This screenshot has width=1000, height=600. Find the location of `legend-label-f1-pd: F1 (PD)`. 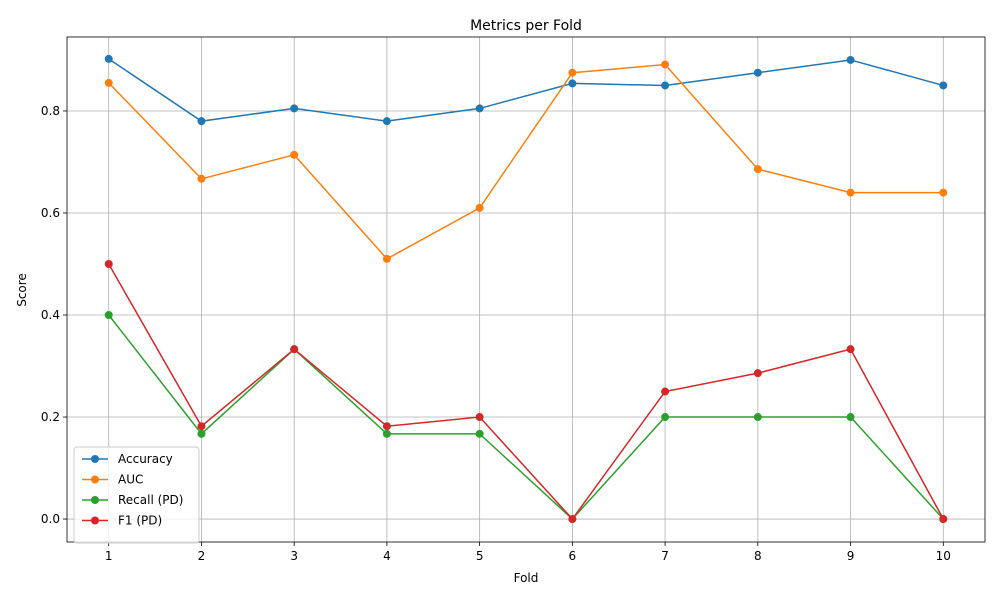

legend-label-f1-pd: F1 (PD) is located at coordinates (140, 521).